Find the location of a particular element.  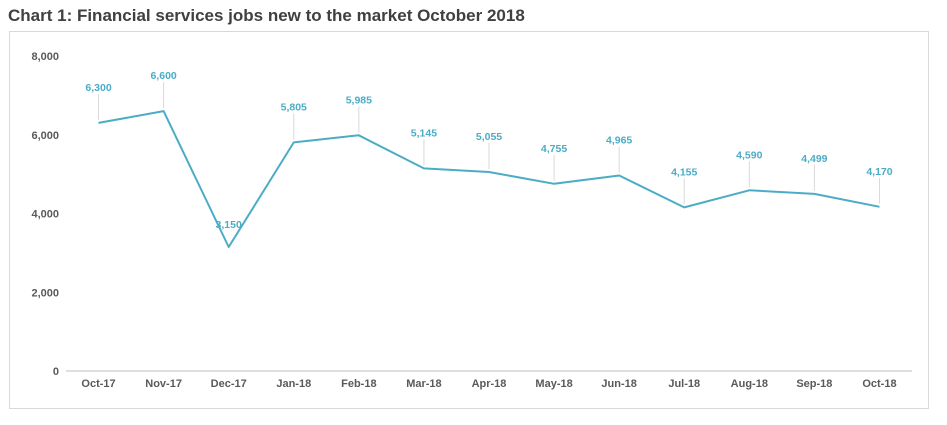

y-tick-label: 2,000 is located at coordinates (45, 293).